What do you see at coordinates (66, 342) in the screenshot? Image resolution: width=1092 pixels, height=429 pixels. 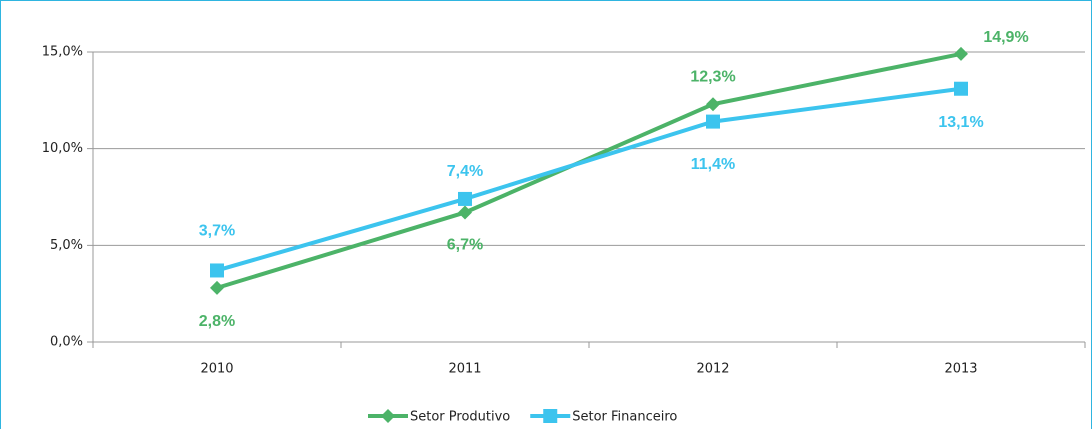 I see `y-tick-label: 0,0%` at bounding box center [66, 342].